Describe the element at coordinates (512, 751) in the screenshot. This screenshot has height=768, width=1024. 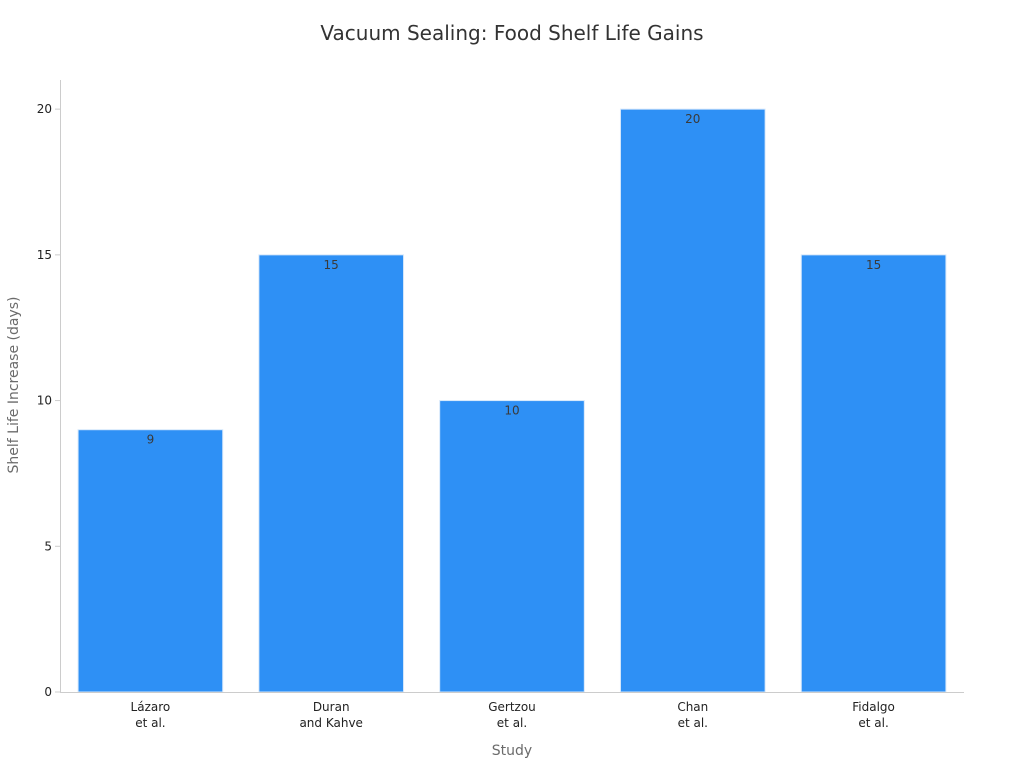
I see `x-axis-title: Study` at that location.